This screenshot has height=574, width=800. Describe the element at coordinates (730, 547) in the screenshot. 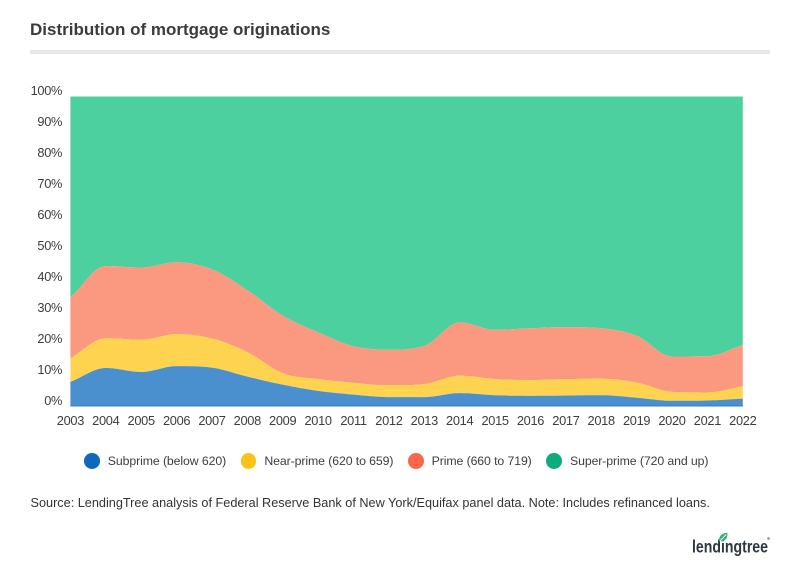

I see `svg-text: lendingtree` at that location.